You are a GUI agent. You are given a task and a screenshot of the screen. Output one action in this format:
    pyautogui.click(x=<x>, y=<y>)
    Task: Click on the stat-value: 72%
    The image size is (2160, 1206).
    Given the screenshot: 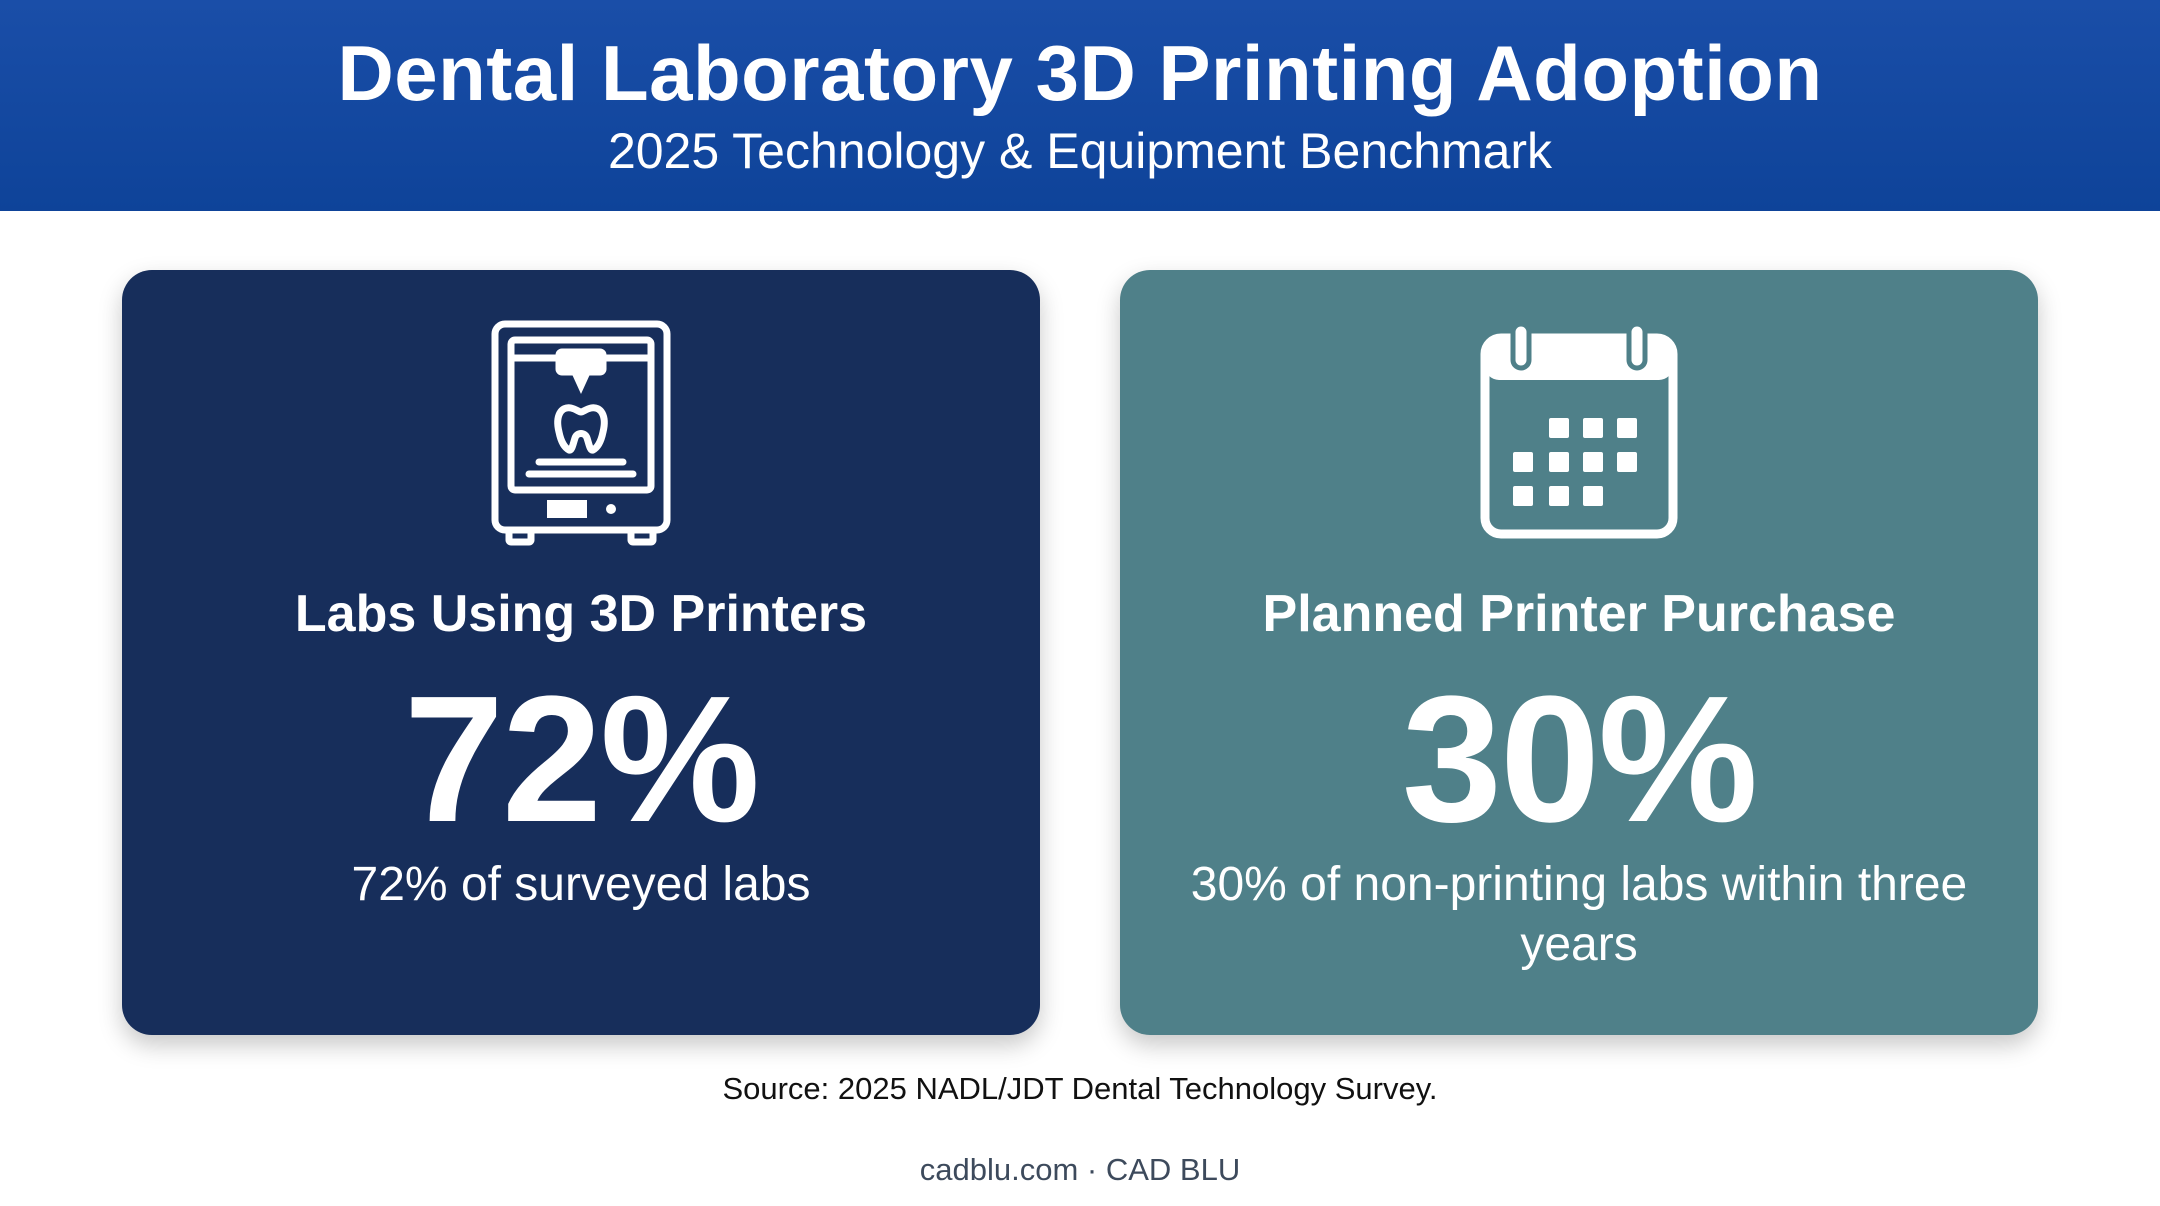 What is the action you would take?
    pyautogui.click(x=581, y=759)
    